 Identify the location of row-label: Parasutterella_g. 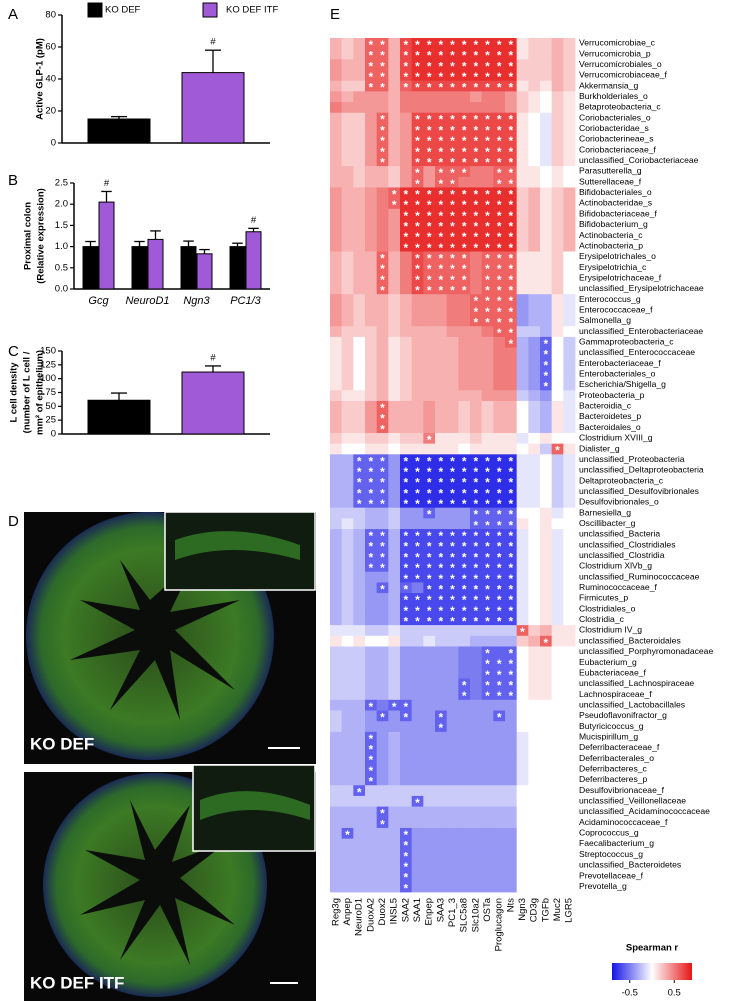
(610, 171).